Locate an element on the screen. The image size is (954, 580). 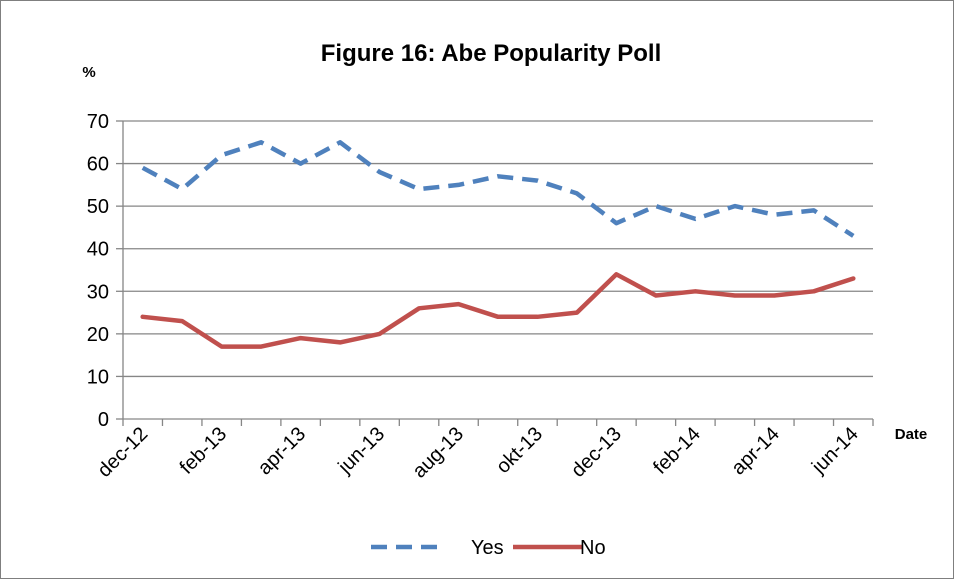
series-line-no is located at coordinates (498, 310).